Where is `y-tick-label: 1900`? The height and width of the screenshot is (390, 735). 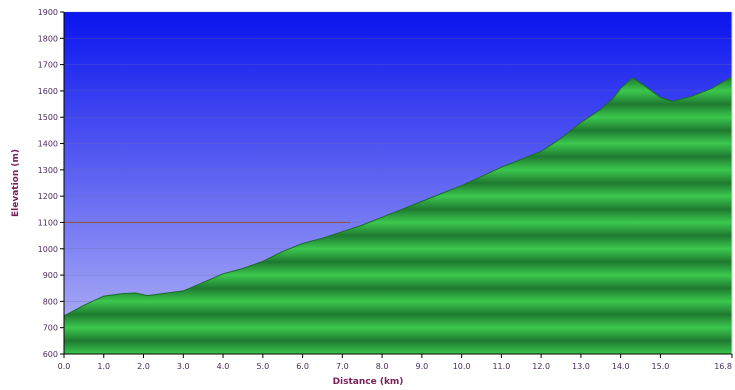
y-tick-label: 1900 is located at coordinates (48, 12).